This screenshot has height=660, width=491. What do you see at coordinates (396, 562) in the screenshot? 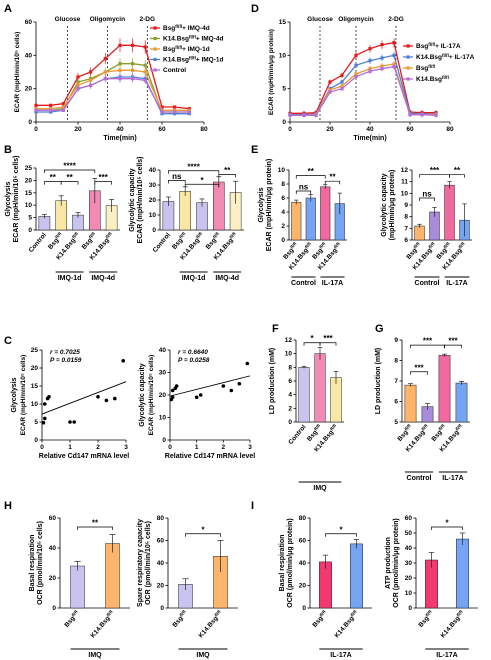
I see `y-axis-label: OCR (pmol/min/μg protein)` at bounding box center [396, 562].